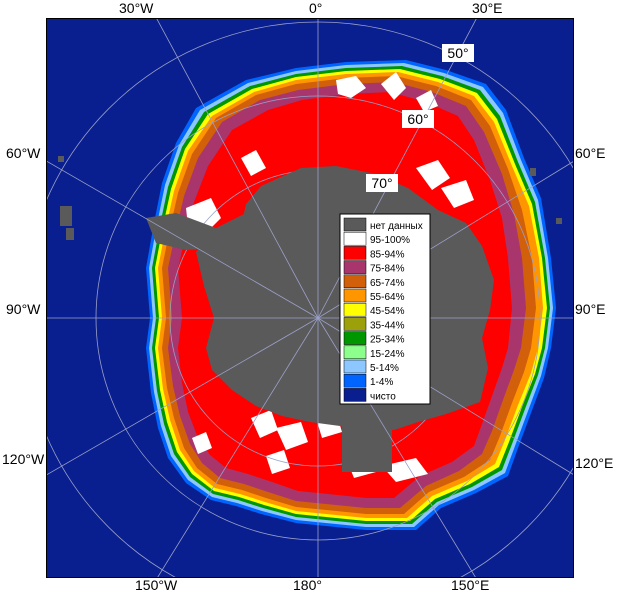  Describe the element at coordinates (590, 309) in the screenshot. I see `lon-label-90e: 90°E` at that location.